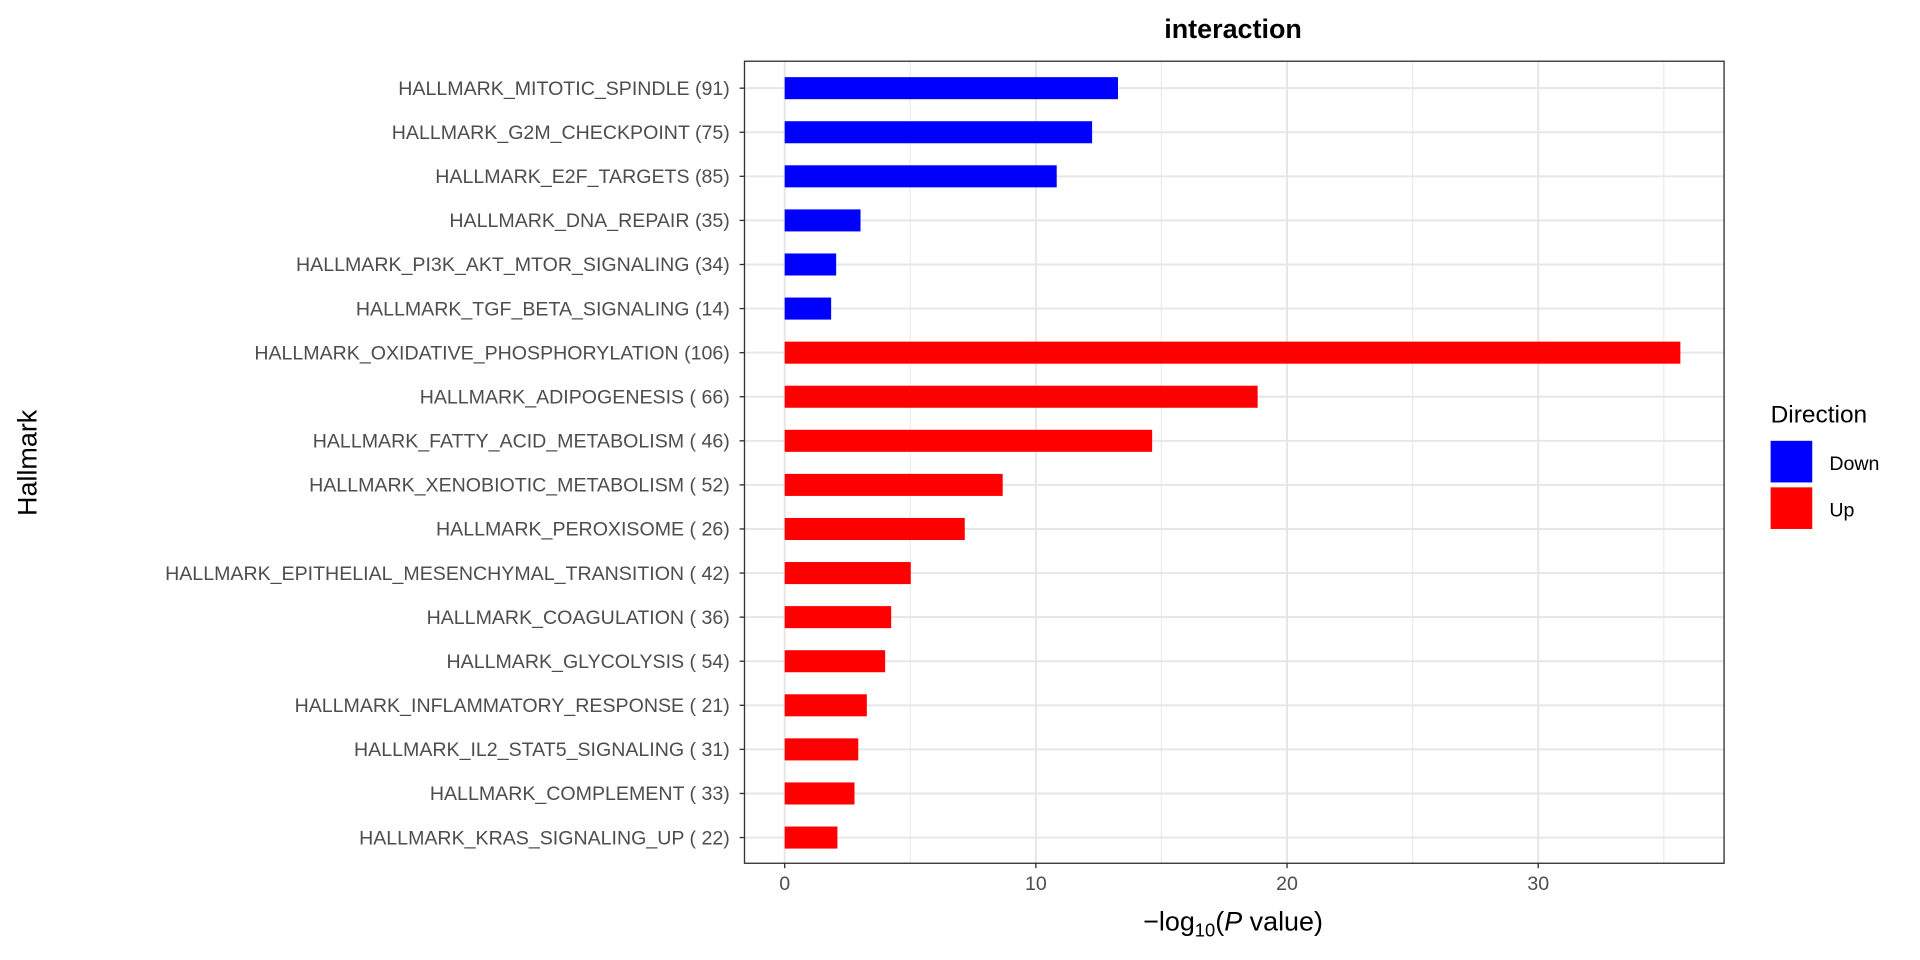 The height and width of the screenshot is (960, 1920). I want to click on y-tick-label: HALLMARK_ADIPOGENESIS ( 66), so click(575, 397).